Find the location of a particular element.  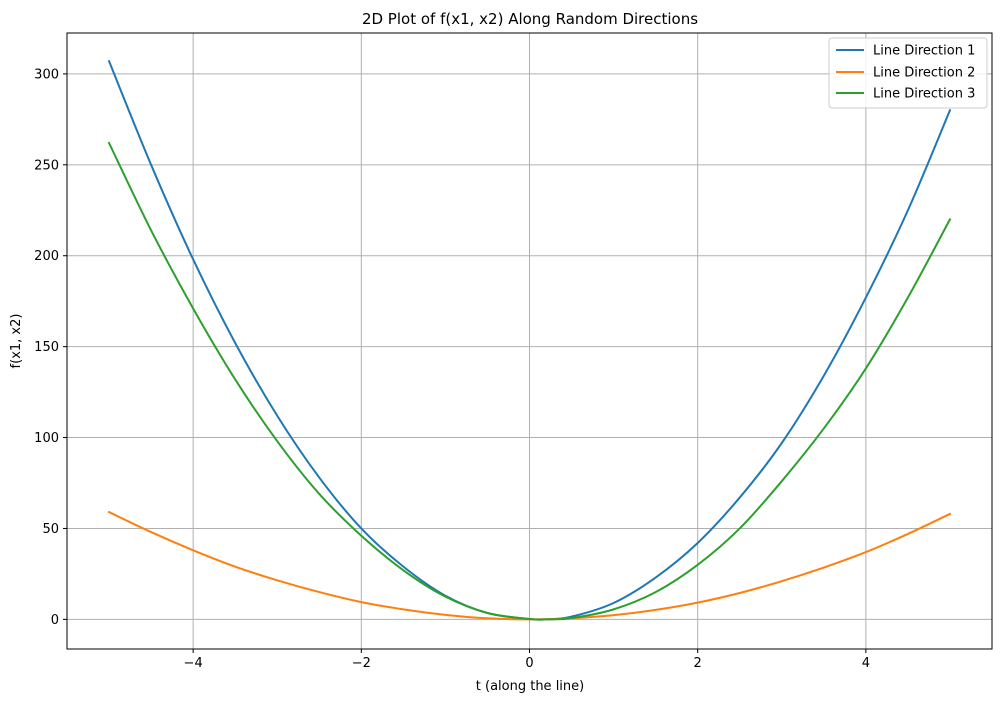

x-tick-label: 4 is located at coordinates (866, 663).